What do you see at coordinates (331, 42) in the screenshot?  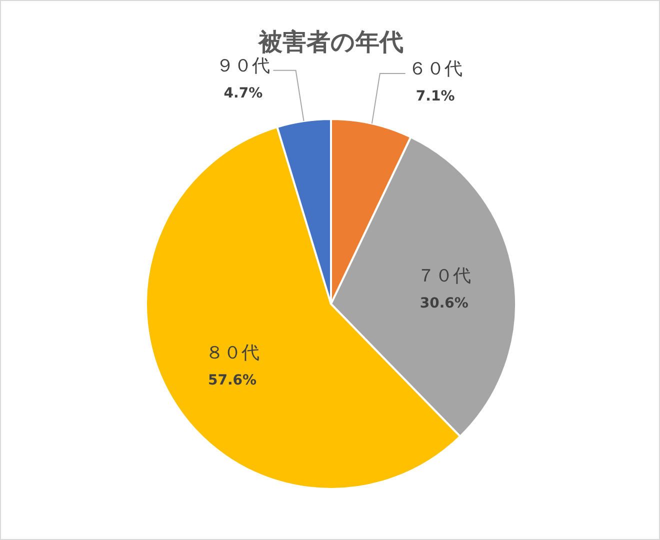 I see `chart-title: 被害者の年代` at bounding box center [331, 42].